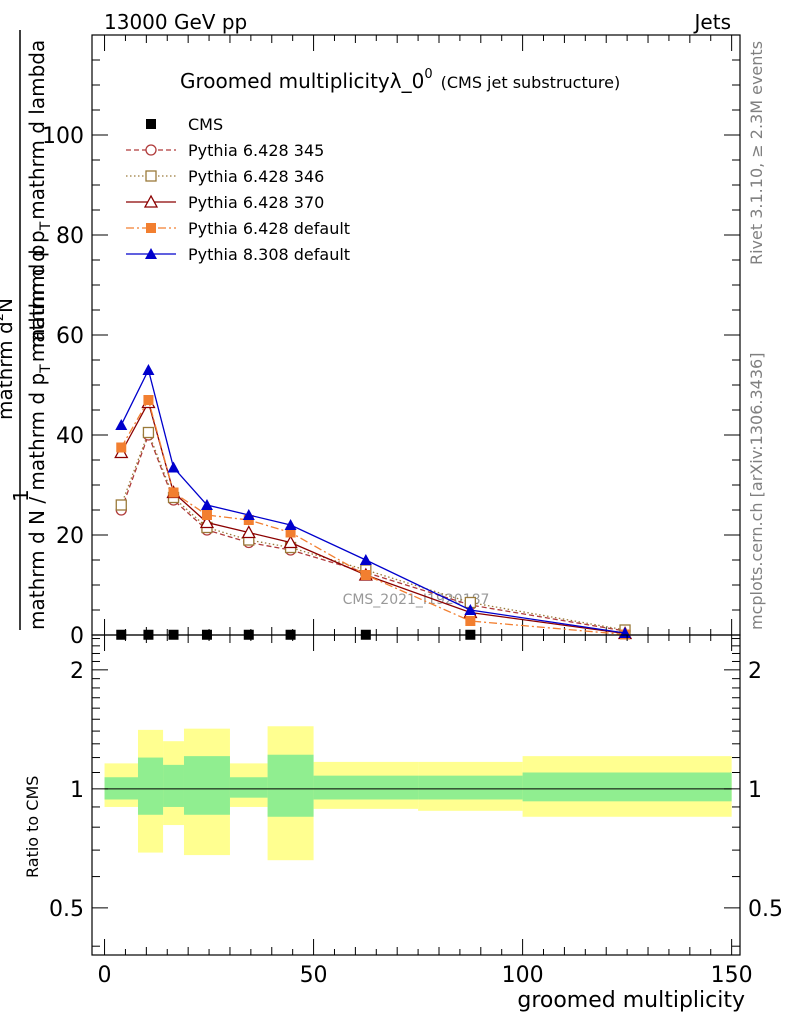 The image size is (786, 1024). Describe the element at coordinates (70, 536) in the screenshot. I see `main-ytick-label: 20` at that location.